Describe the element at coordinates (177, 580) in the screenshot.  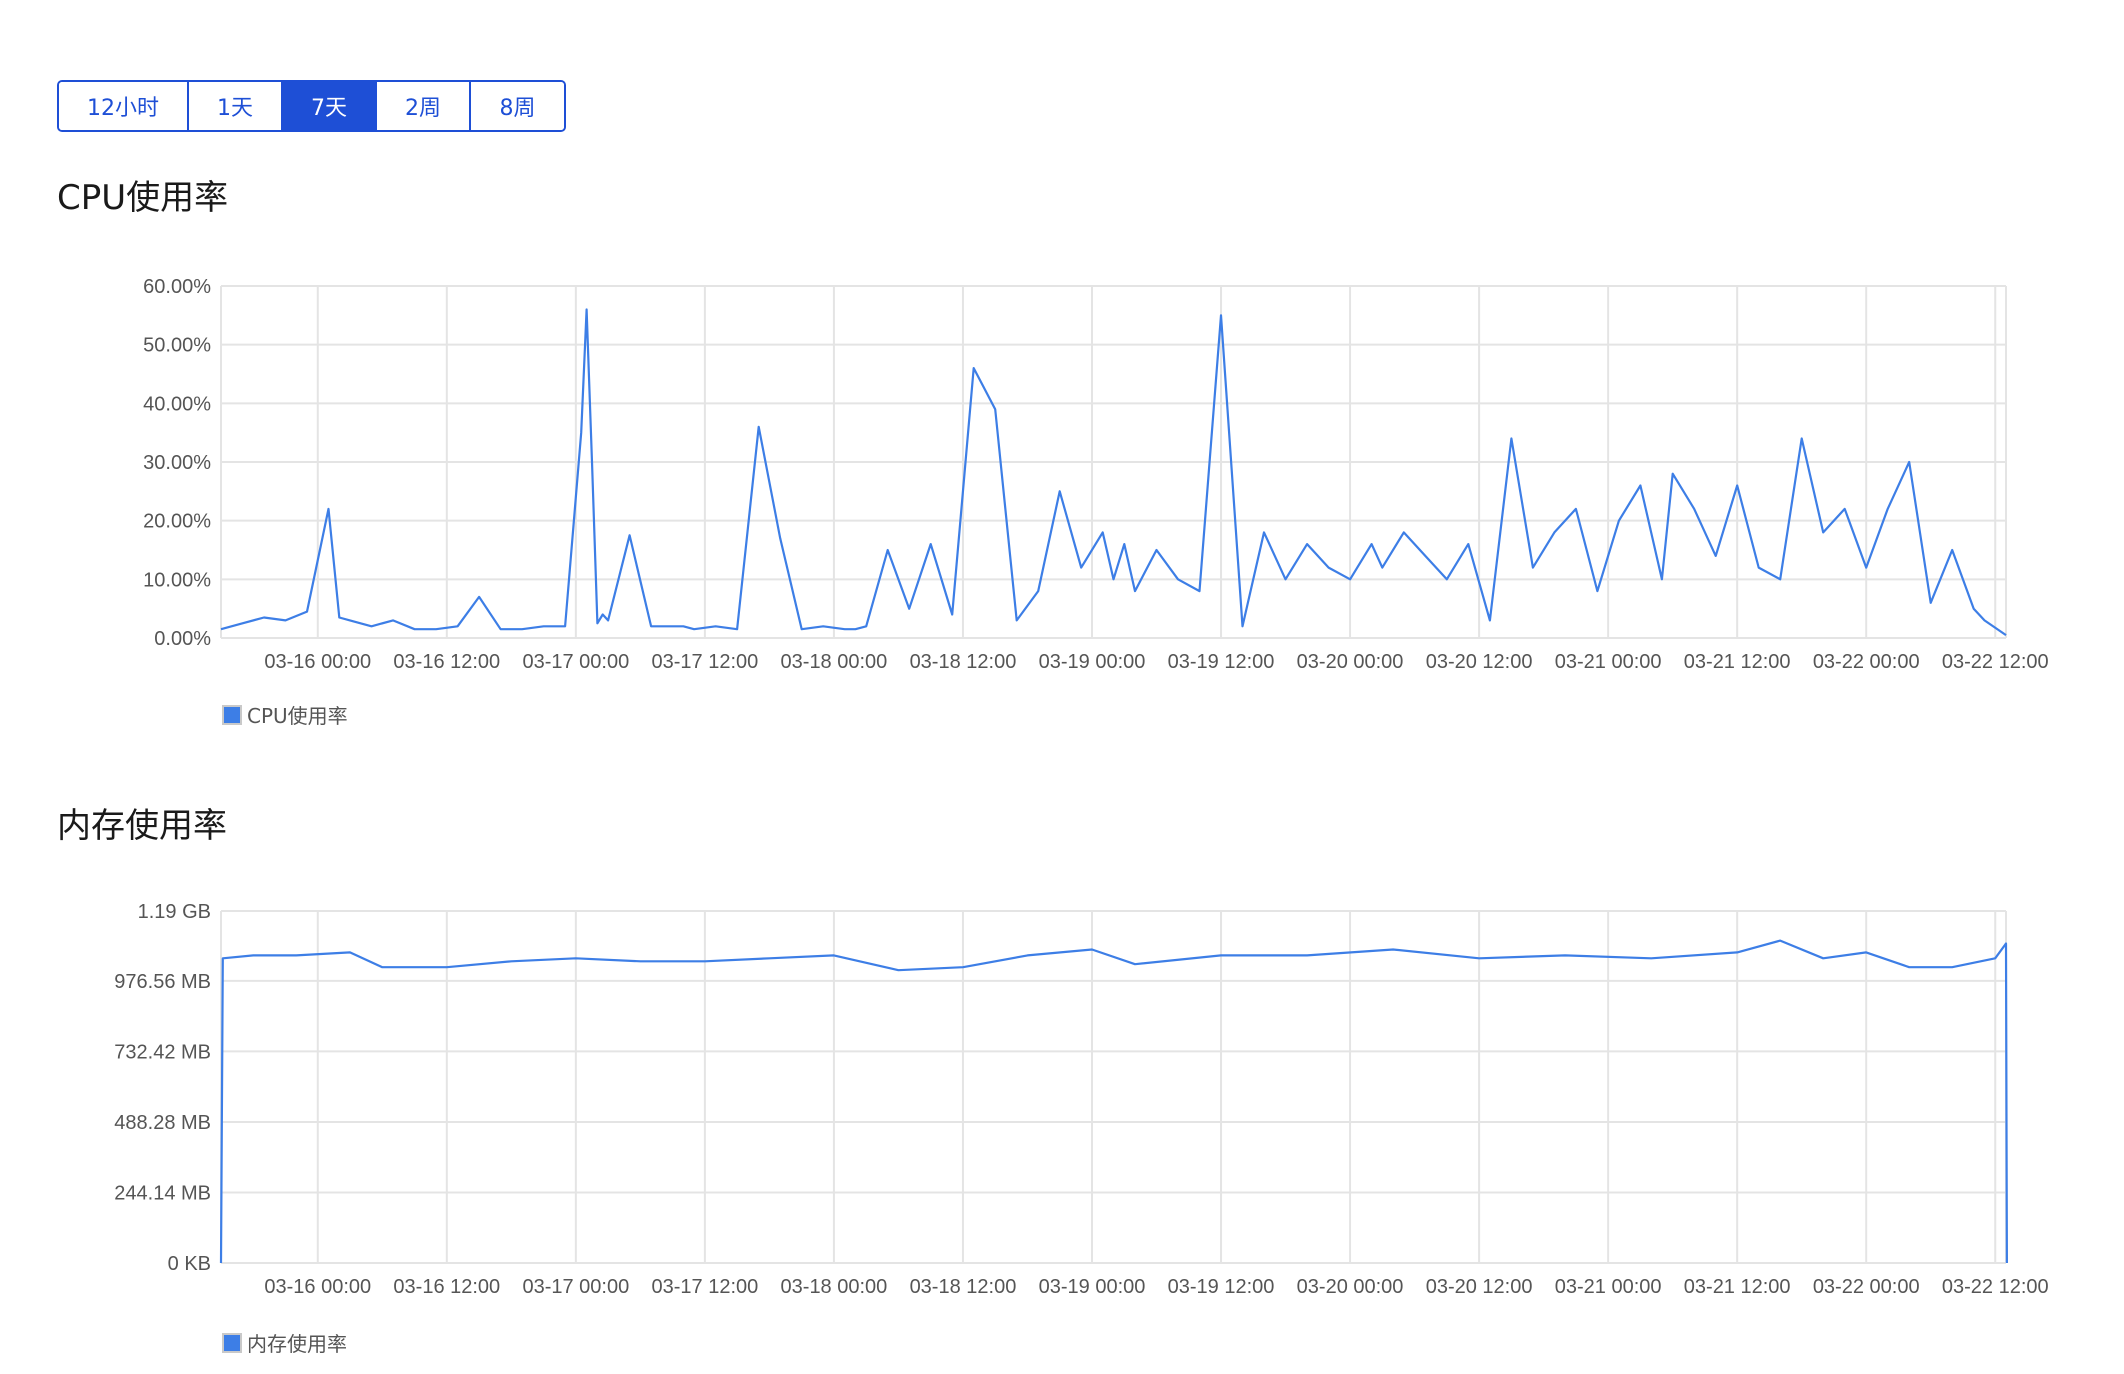
I see `y-tick-label: 10.00%` at that location.